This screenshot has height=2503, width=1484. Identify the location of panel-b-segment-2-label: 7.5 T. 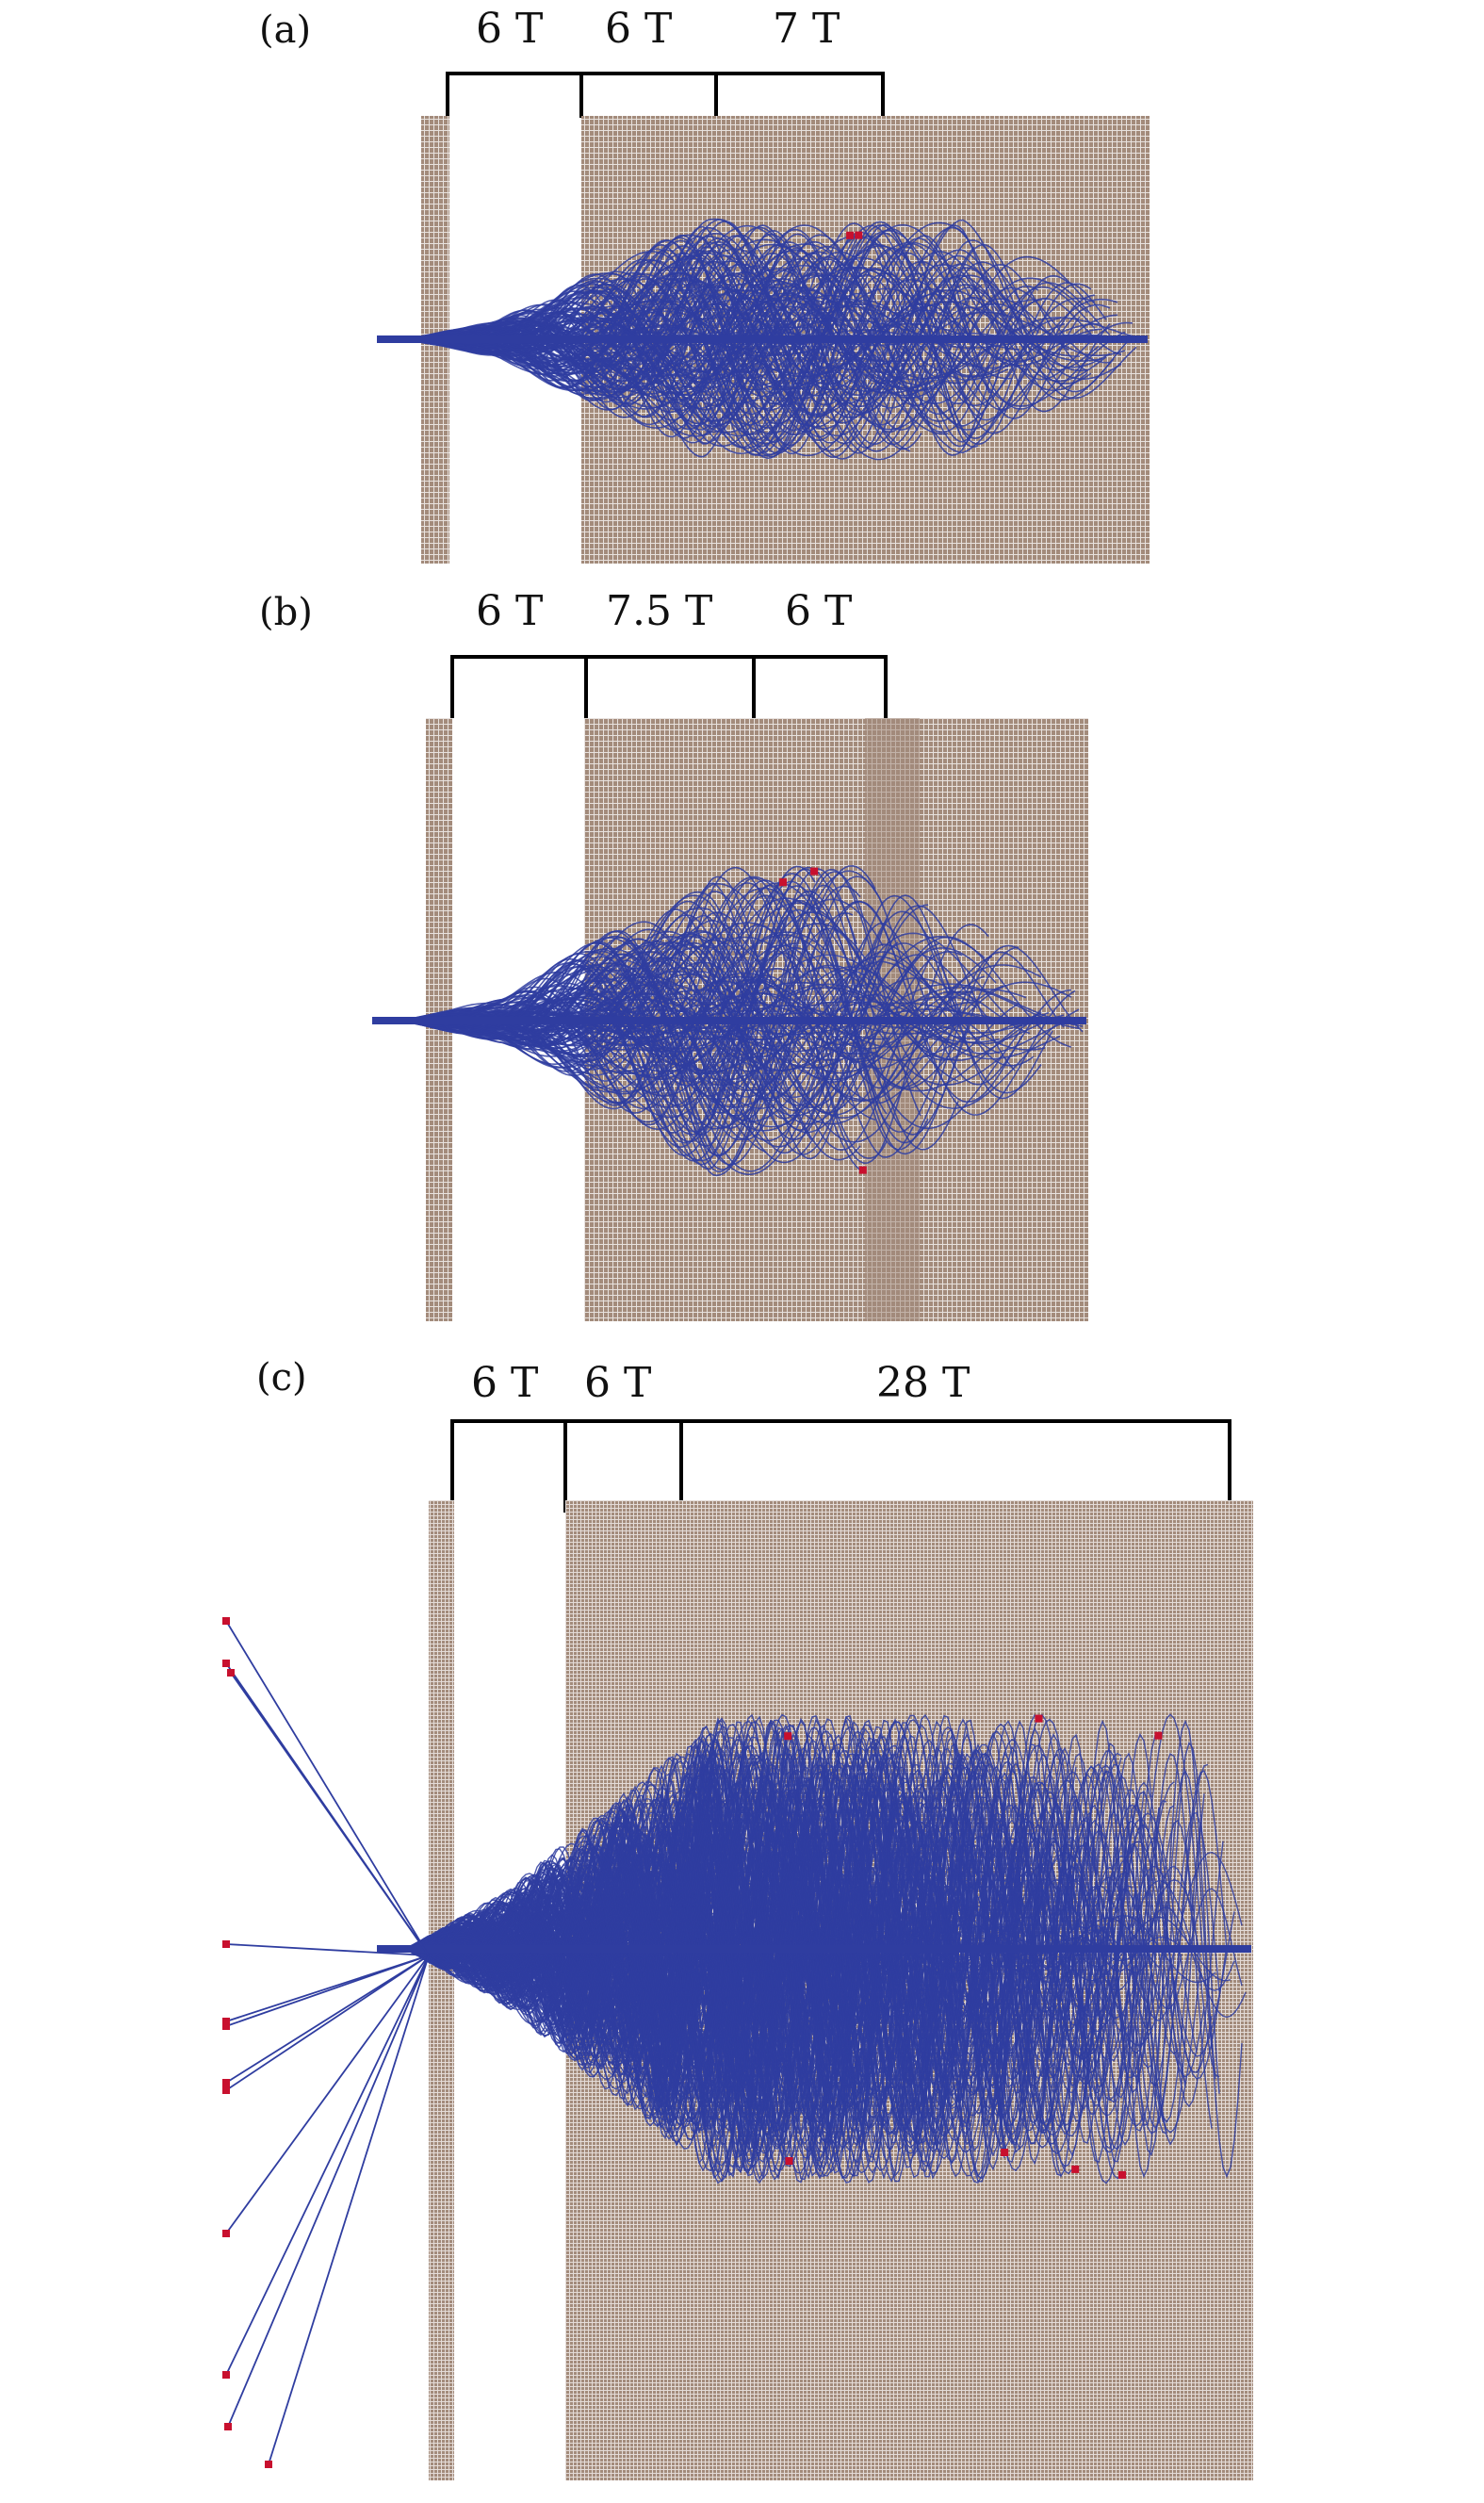
(659, 611).